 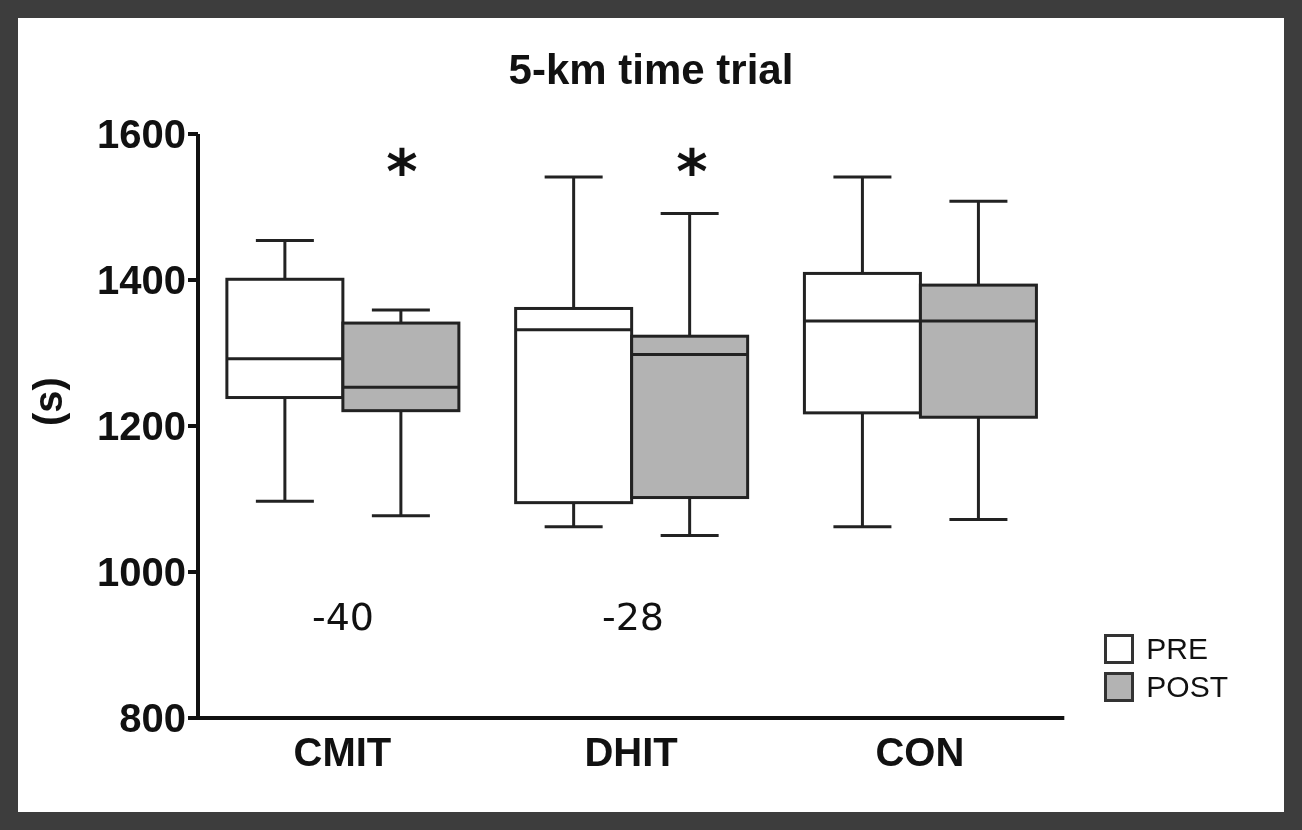 I want to click on y-tick-label: 1000, so click(x=141, y=572).